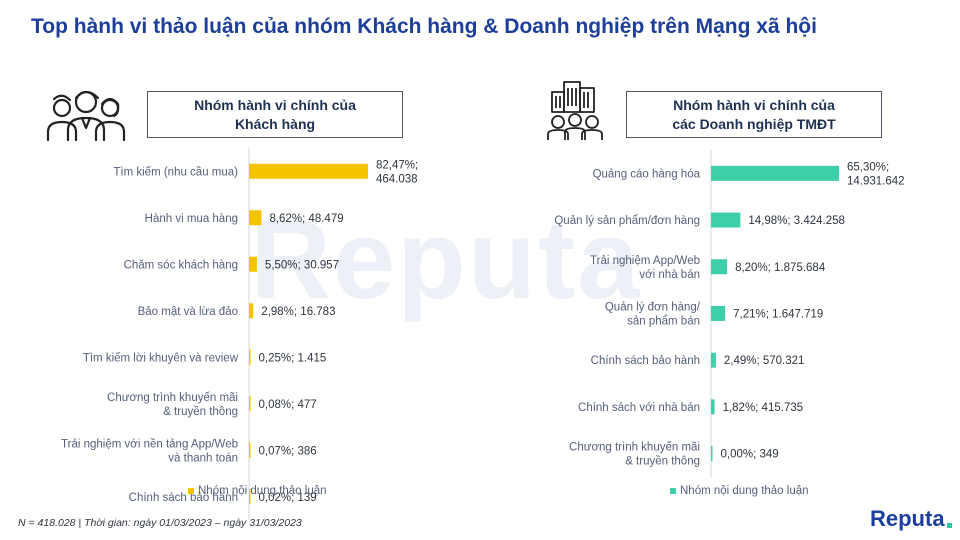 The image size is (960, 540). Describe the element at coordinates (288, 451) in the screenshot. I see `data-label: 0,07%; 386` at that location.